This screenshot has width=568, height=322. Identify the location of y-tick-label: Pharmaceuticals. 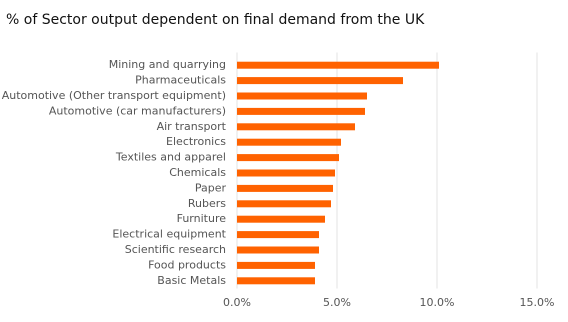
(180, 80).